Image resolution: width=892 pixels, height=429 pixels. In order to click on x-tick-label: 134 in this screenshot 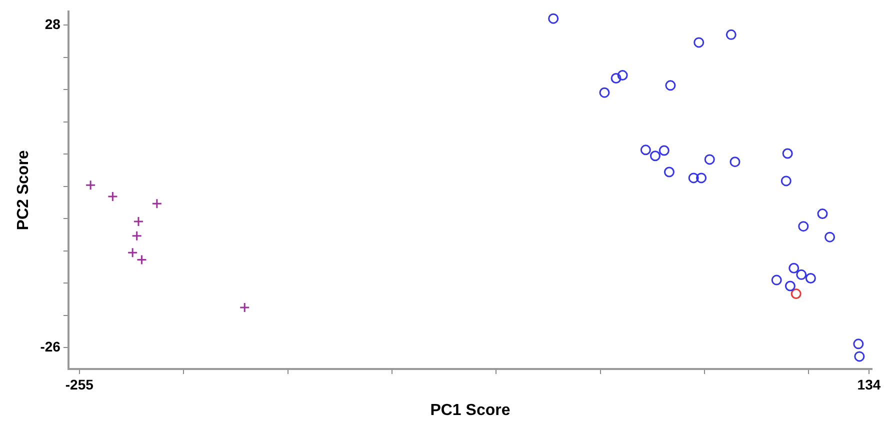, I will do `click(869, 384)`.